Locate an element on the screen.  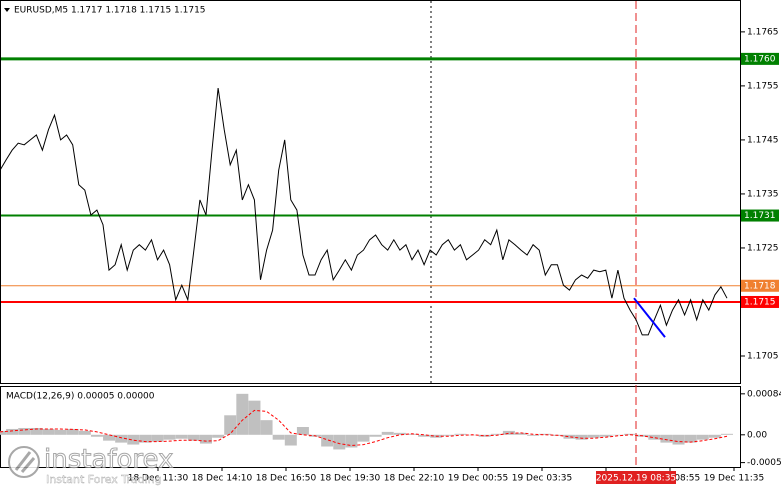
y-tick-label: 1.1755 is located at coordinates (763, 86).